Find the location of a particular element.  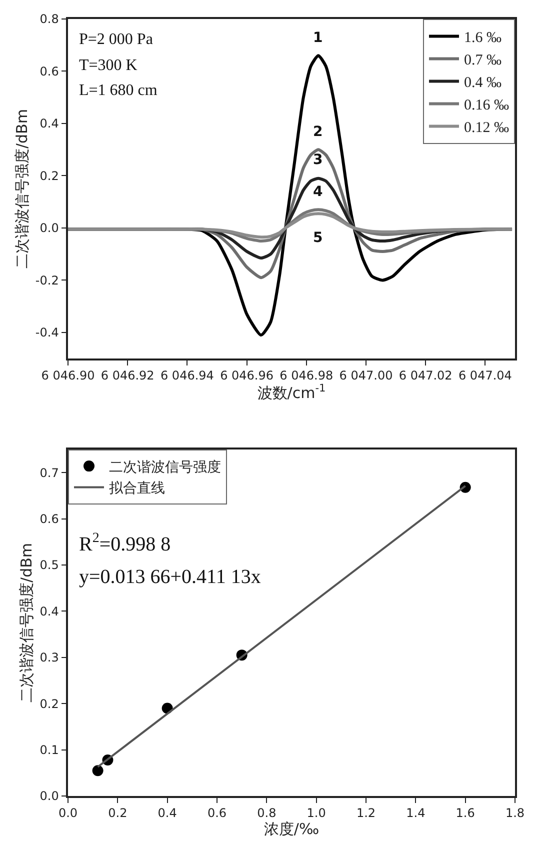

legend-label: 0.4 ‰ is located at coordinates (483, 83).